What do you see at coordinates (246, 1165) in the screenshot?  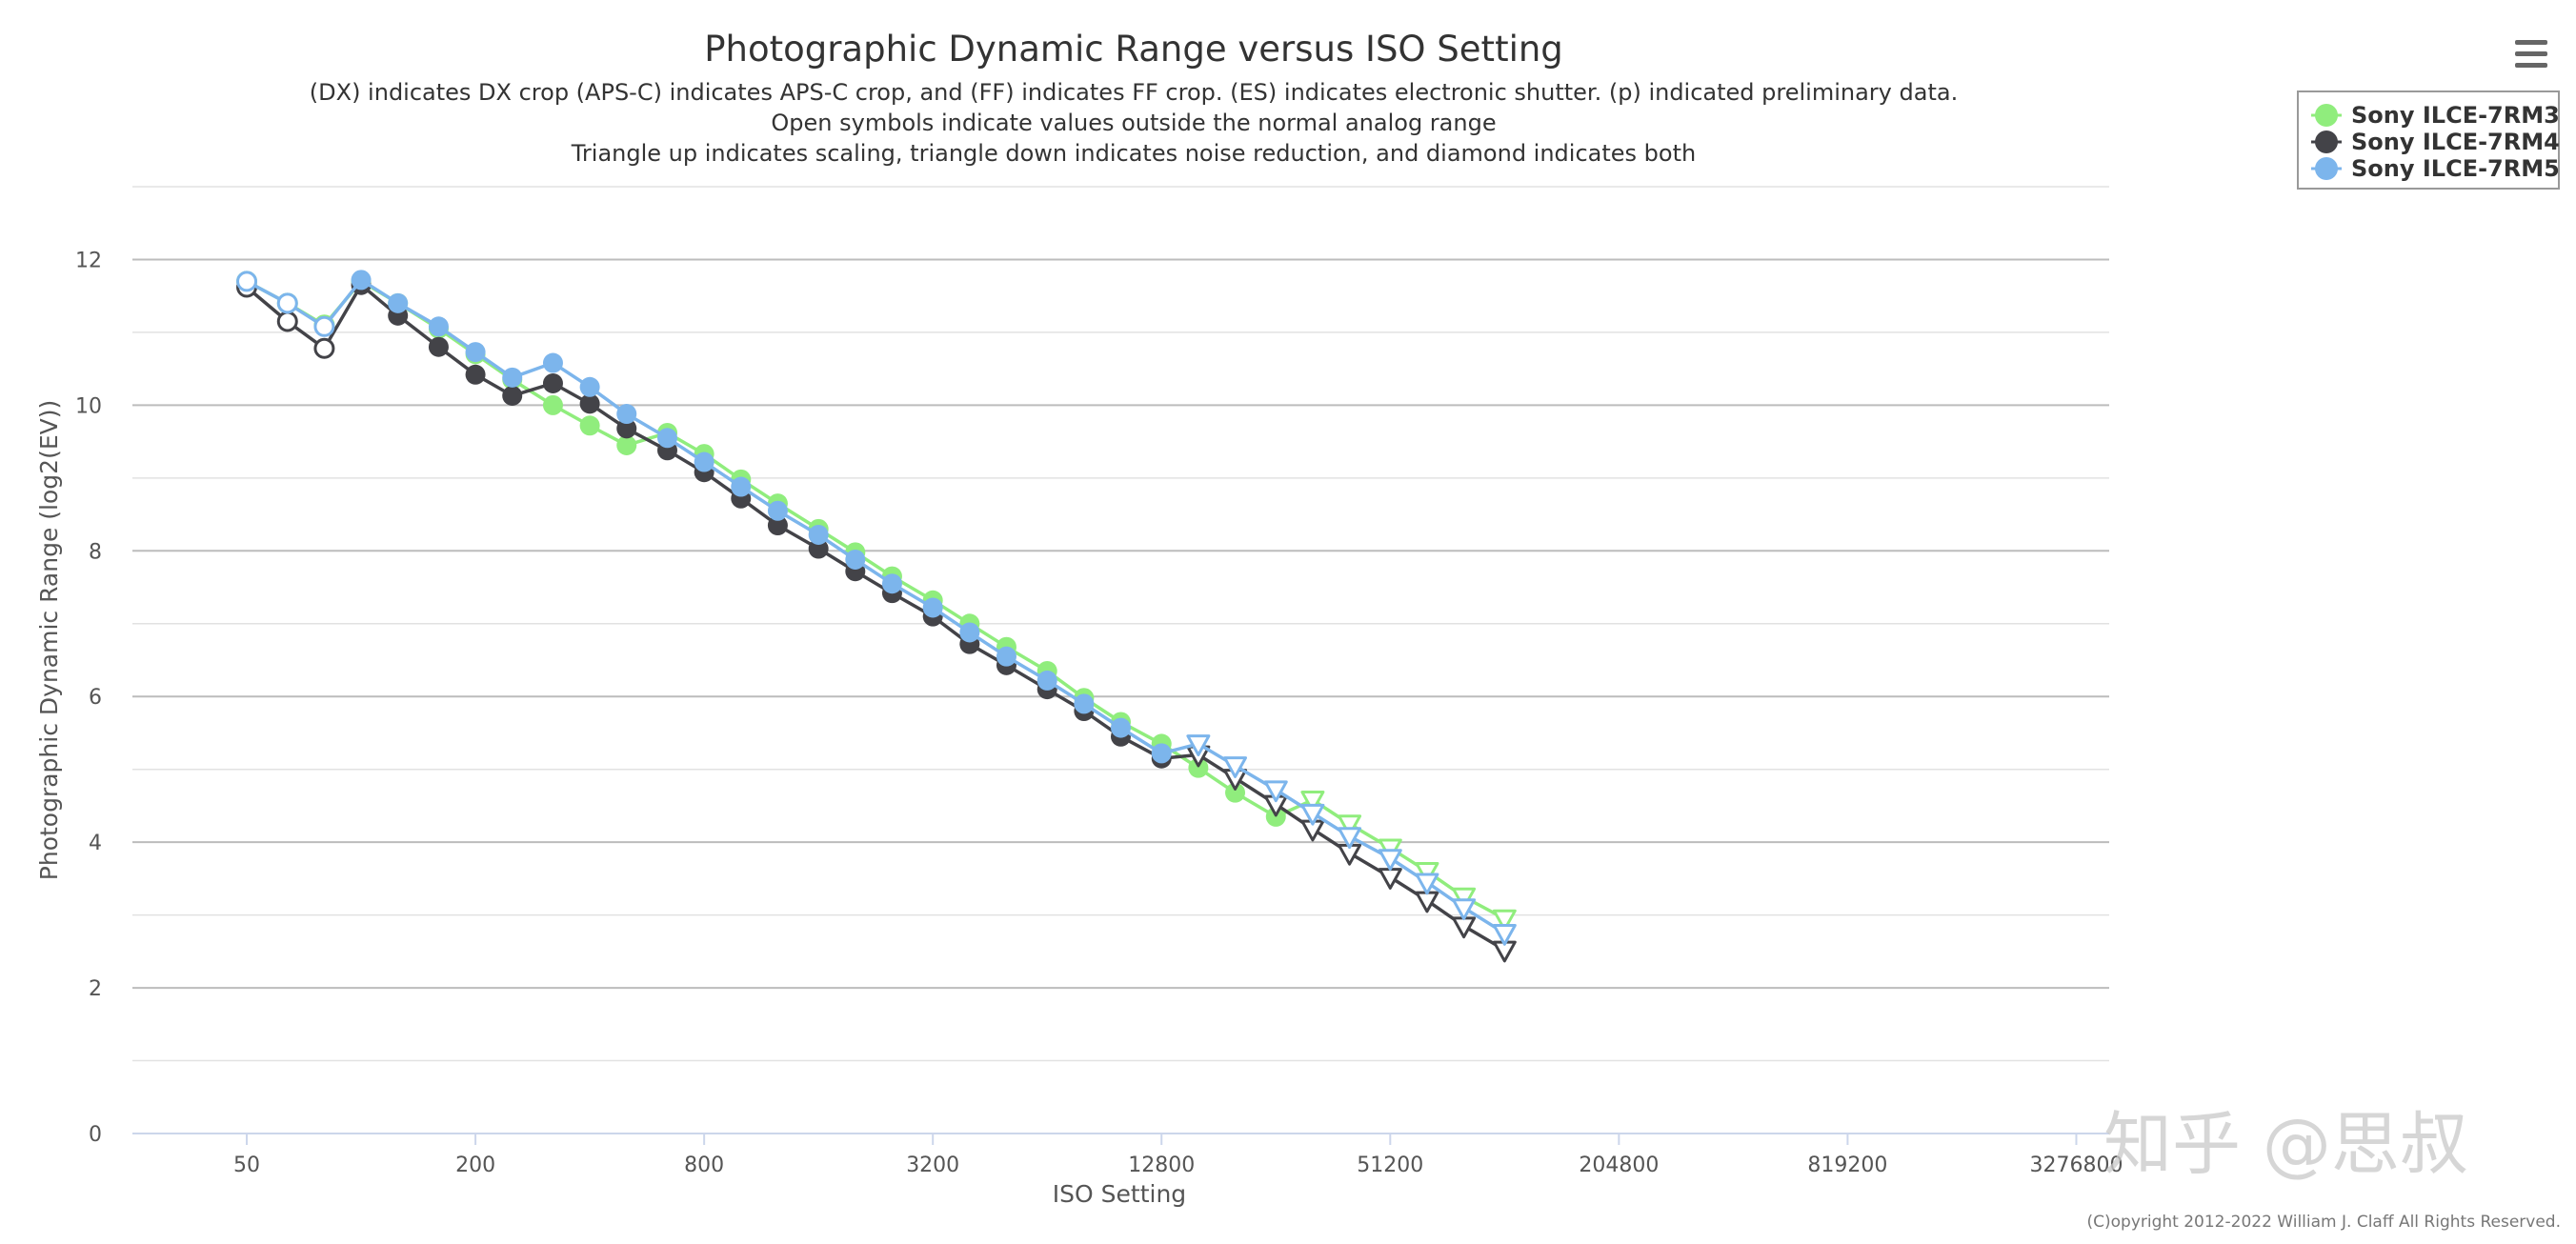 I see `x-tick-label: 50` at bounding box center [246, 1165].